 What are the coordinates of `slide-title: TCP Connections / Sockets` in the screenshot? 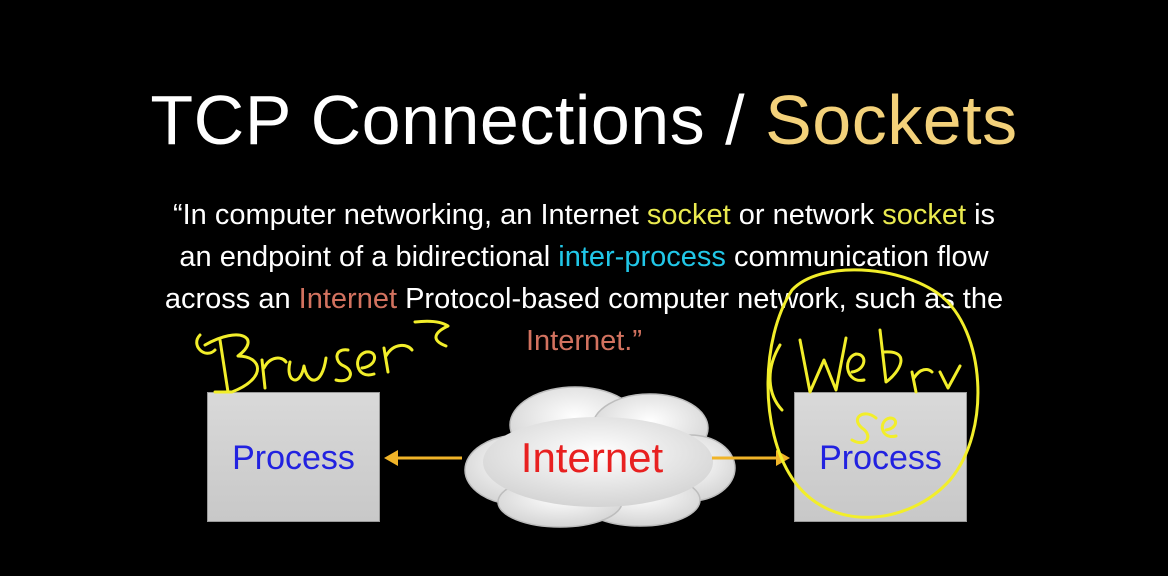 It's located at (584, 120).